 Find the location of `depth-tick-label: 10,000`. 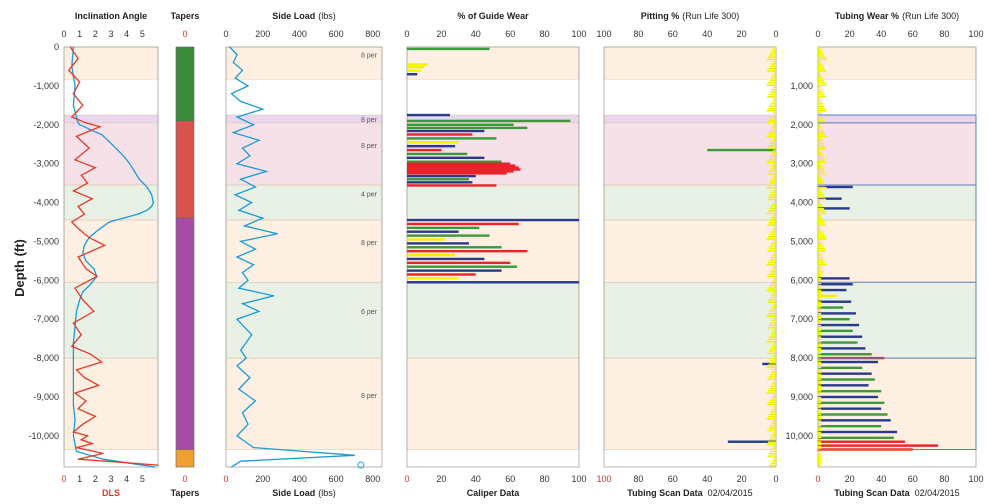

depth-tick-label: 10,000 is located at coordinates (799, 436).